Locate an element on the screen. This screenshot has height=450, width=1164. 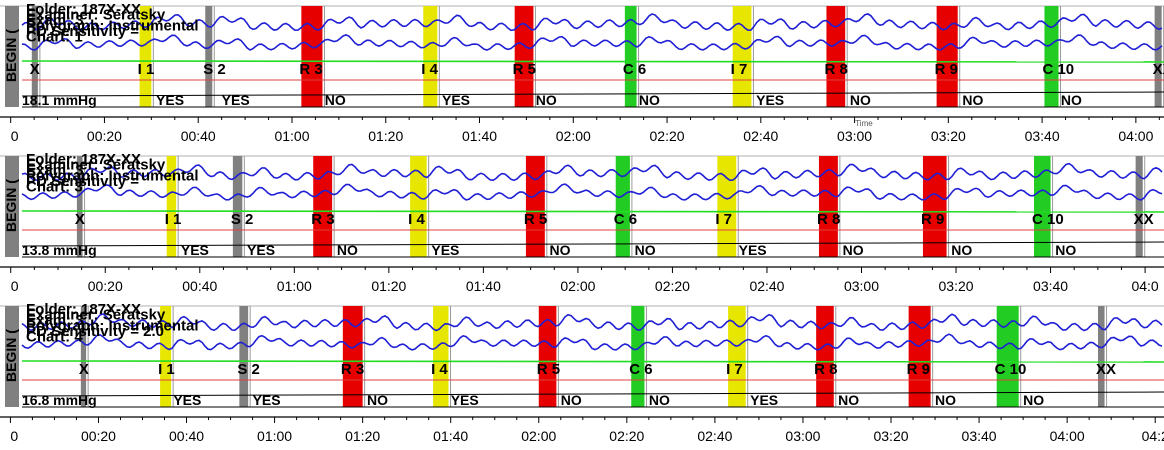
x-tick-label: 00:20 is located at coordinates (98, 436).